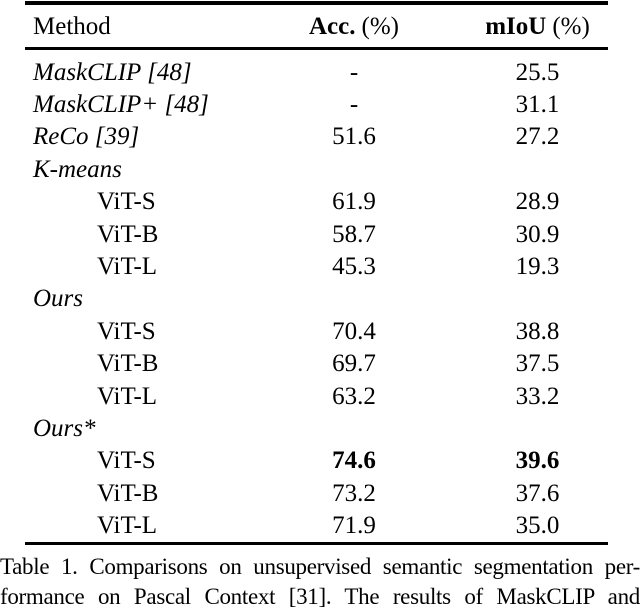 This screenshot has width=640, height=612. I want to click on table-bottom-rule, so click(316, 543).